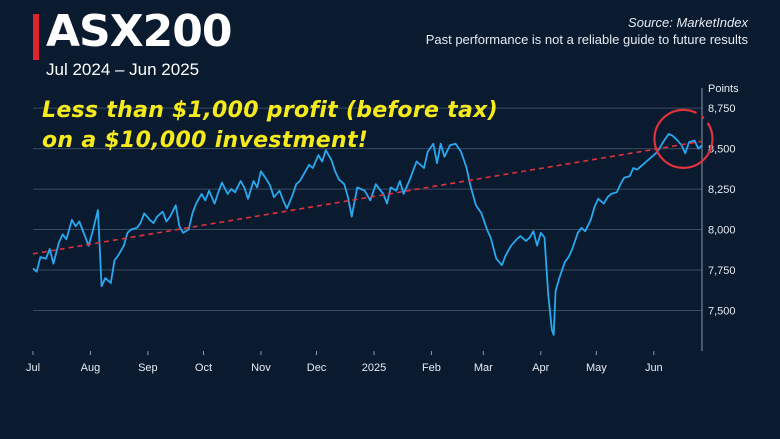  Describe the element at coordinates (722, 231) in the screenshot. I see `y-tick-label: 8,000` at that location.